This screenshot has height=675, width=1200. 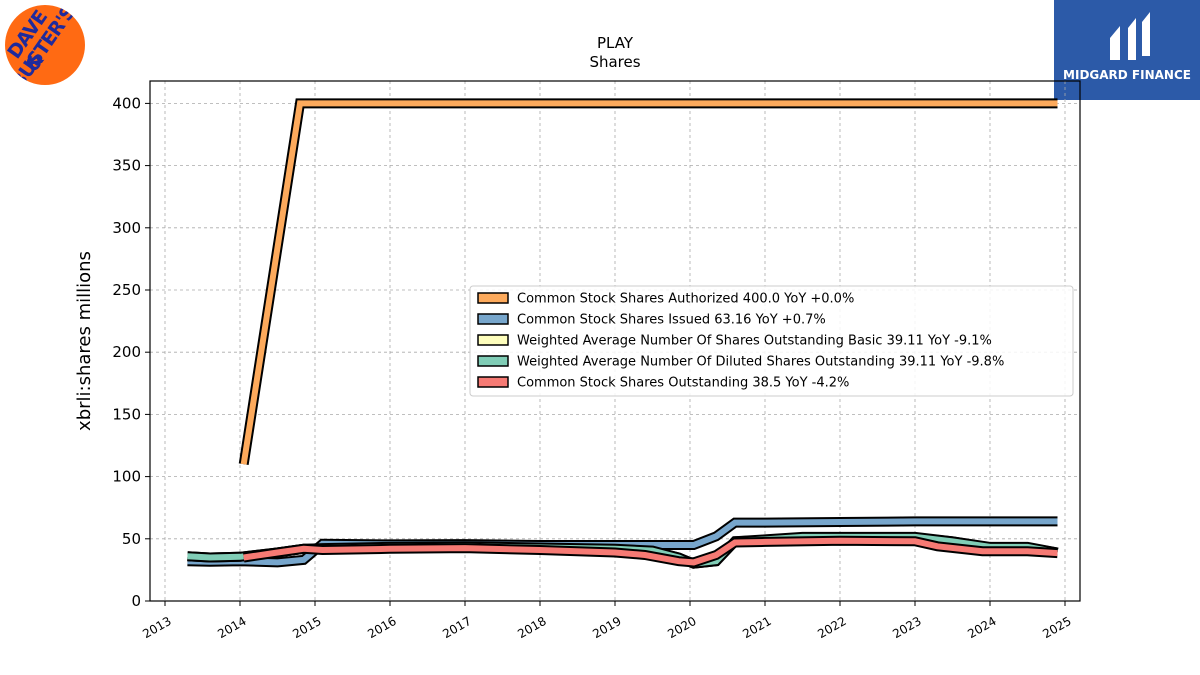 What do you see at coordinates (981, 627) in the screenshot?
I see `x-tick-label: 2024` at bounding box center [981, 627].